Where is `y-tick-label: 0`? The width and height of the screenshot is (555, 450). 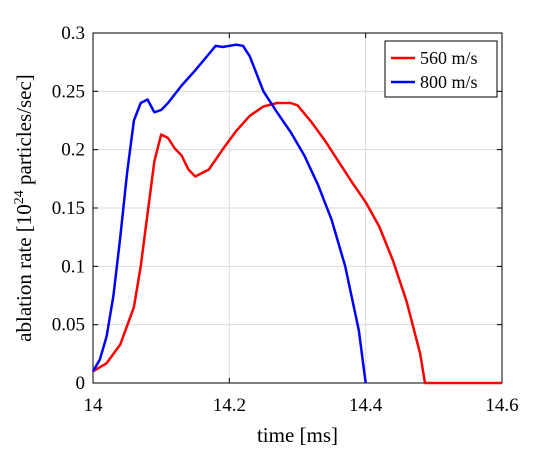
y-tick-label: 0 is located at coordinates (81, 383).